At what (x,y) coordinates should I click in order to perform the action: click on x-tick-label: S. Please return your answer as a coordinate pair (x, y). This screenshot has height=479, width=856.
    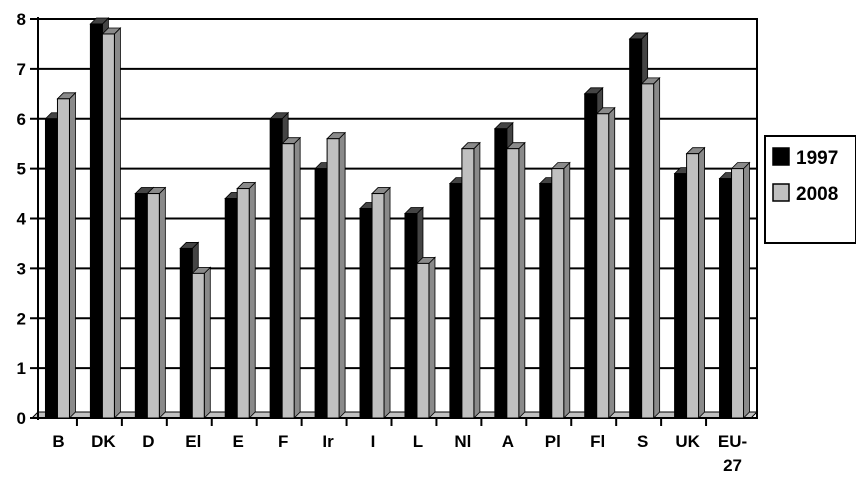
    Looking at the image, I should click on (642, 441).